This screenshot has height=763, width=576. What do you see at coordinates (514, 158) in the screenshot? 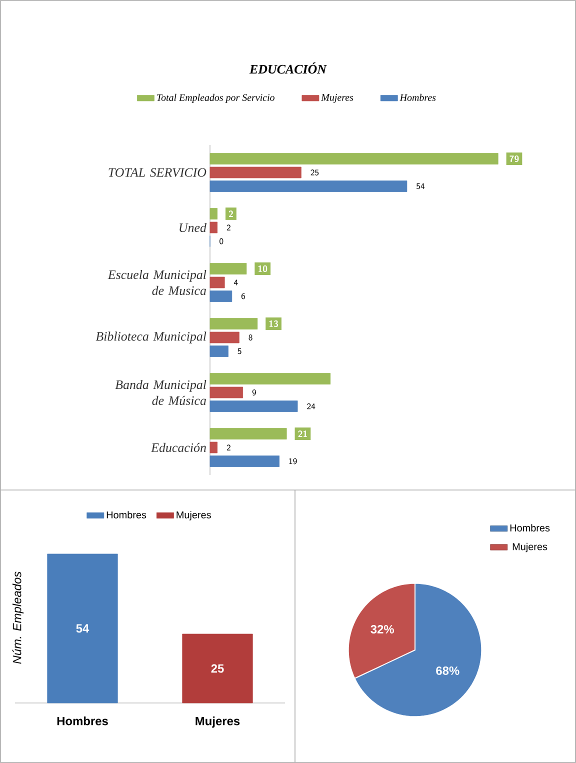
I see `data-label: 79` at bounding box center [514, 158].